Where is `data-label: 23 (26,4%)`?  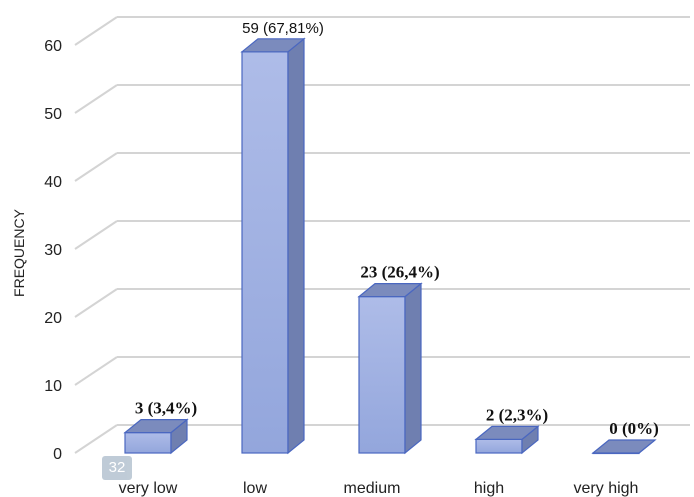 data-label: 23 (26,4%) is located at coordinates (399, 272).